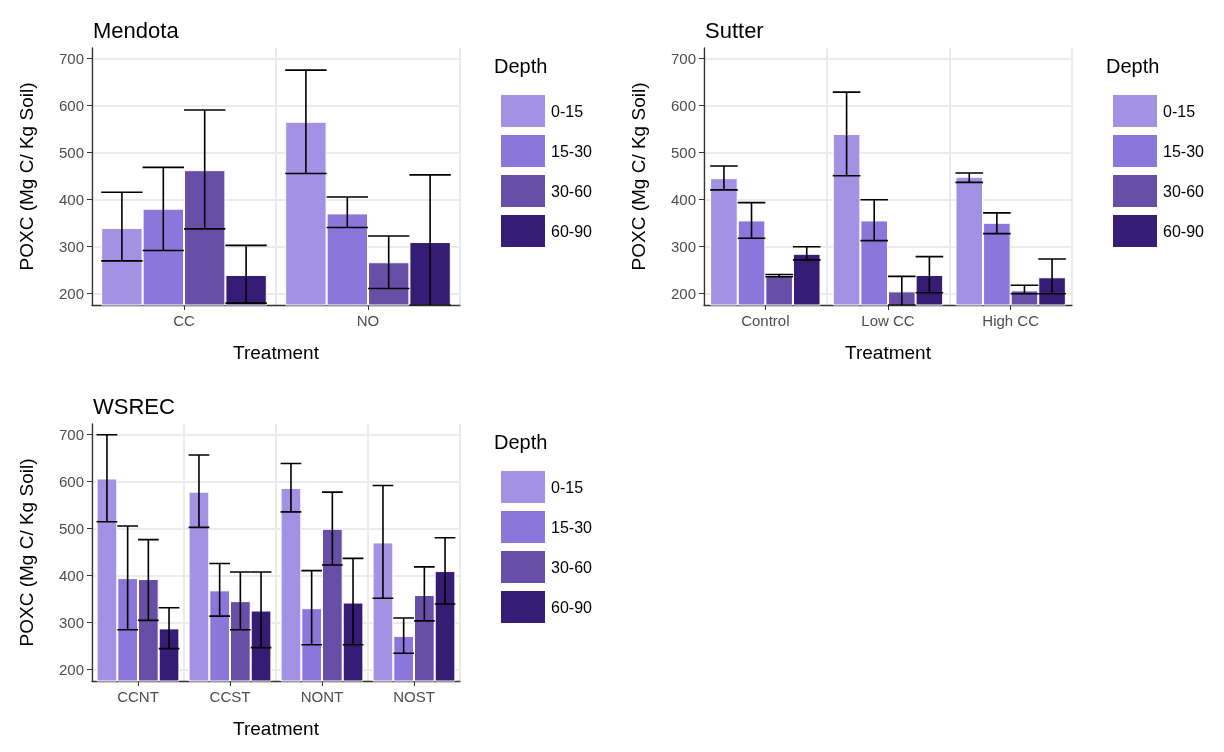 This screenshot has height=752, width=1224. Describe the element at coordinates (368, 320) in the screenshot. I see `x-tick-label: NO` at that location.